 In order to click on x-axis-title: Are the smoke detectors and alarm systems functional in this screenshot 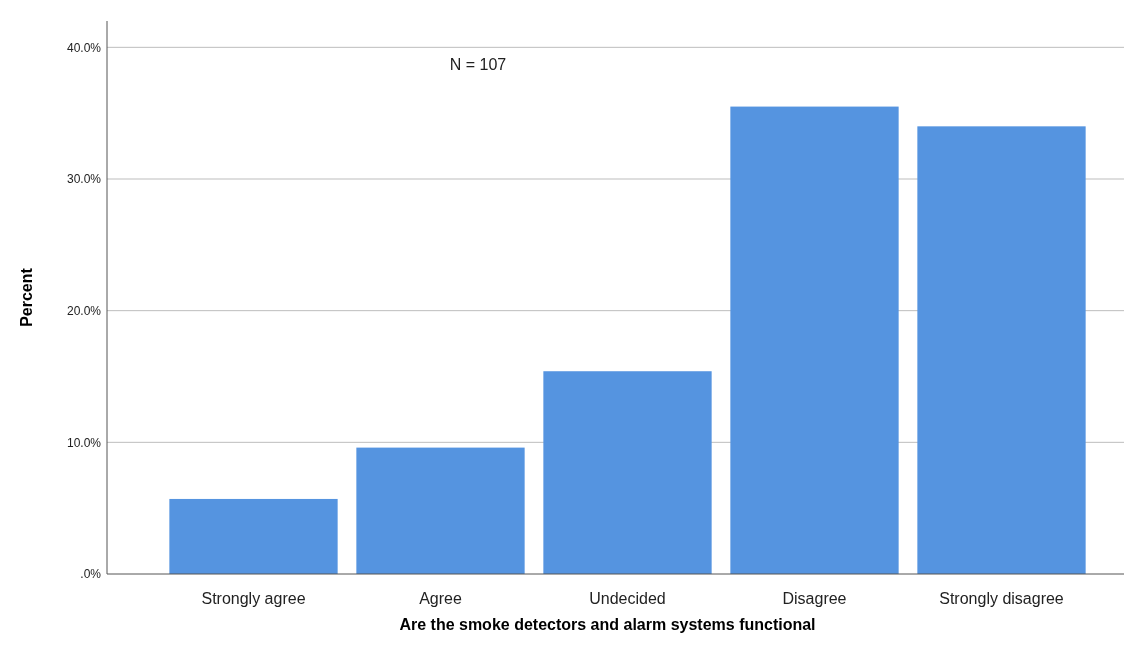, I will do `click(607, 624)`.